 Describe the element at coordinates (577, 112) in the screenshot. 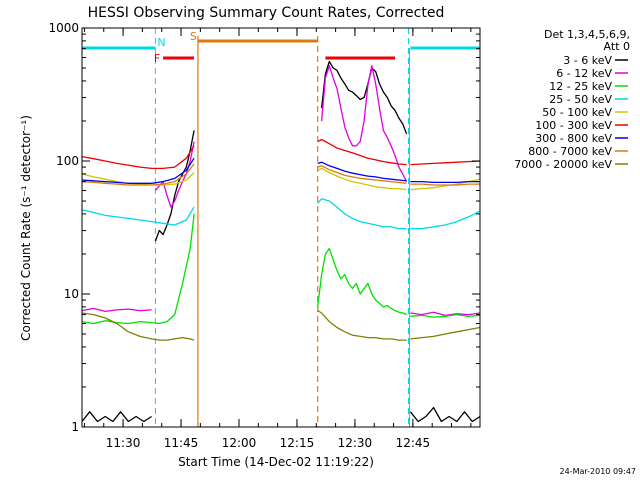

I see `legend-label: 50 - 100 keV` at that location.